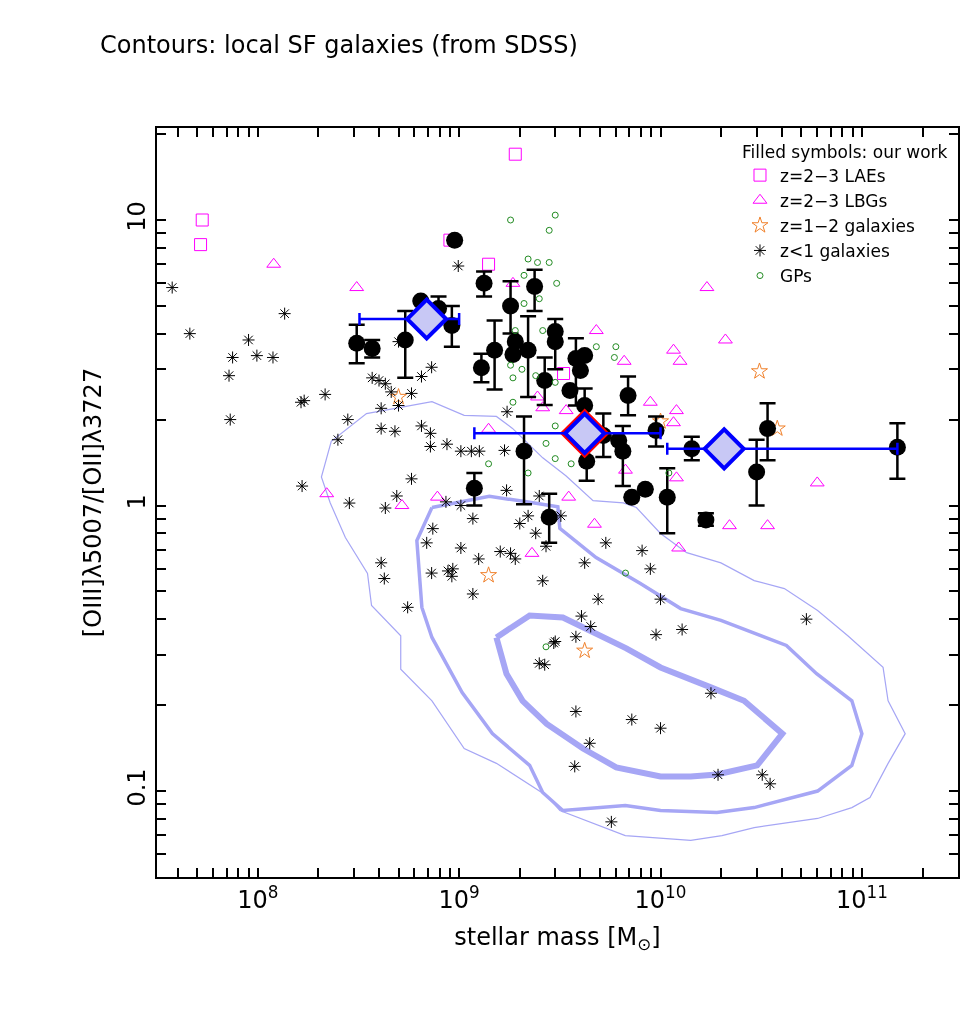 The image size is (972, 1023). I want to click on x-axis-title: stellar mass [M$_{⊙}$], so click(557, 938).